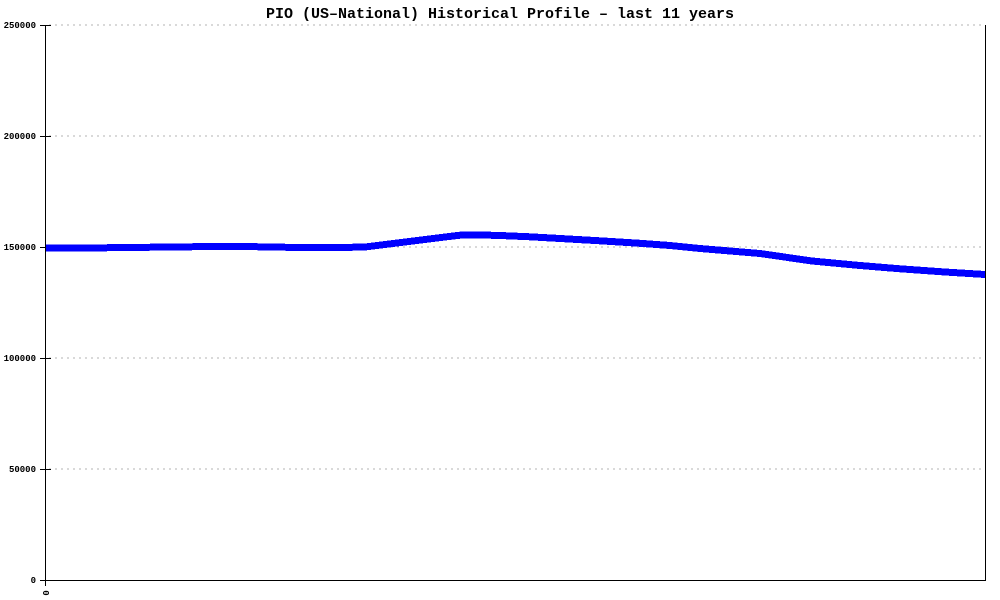 The height and width of the screenshot is (600, 1000). I want to click on svg-text: 50000, so click(22, 470).